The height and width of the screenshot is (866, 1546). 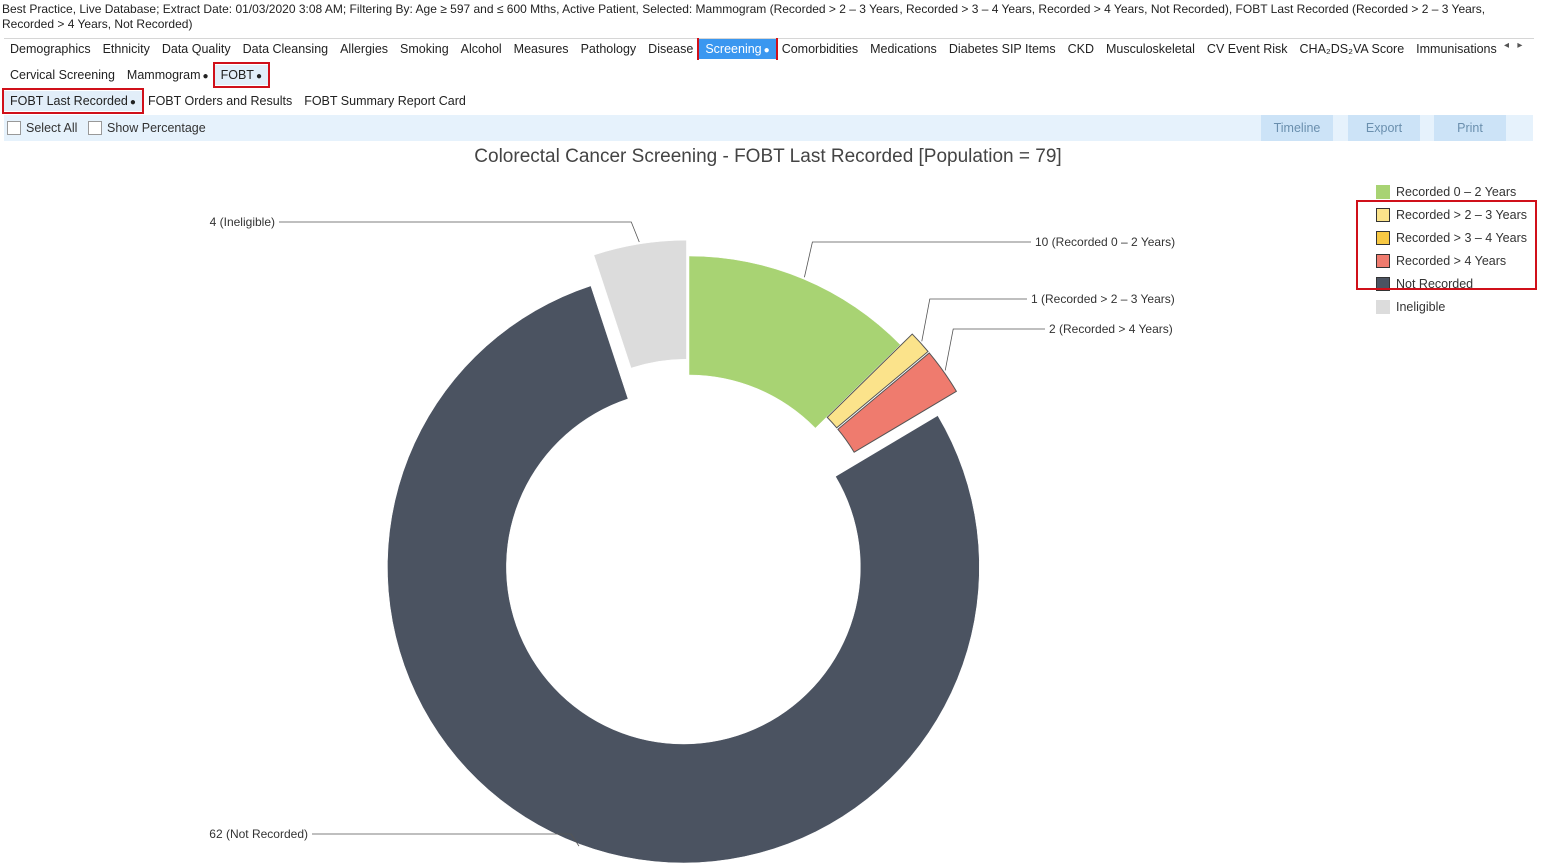 I want to click on tab-label: Demographics, so click(x=50, y=49).